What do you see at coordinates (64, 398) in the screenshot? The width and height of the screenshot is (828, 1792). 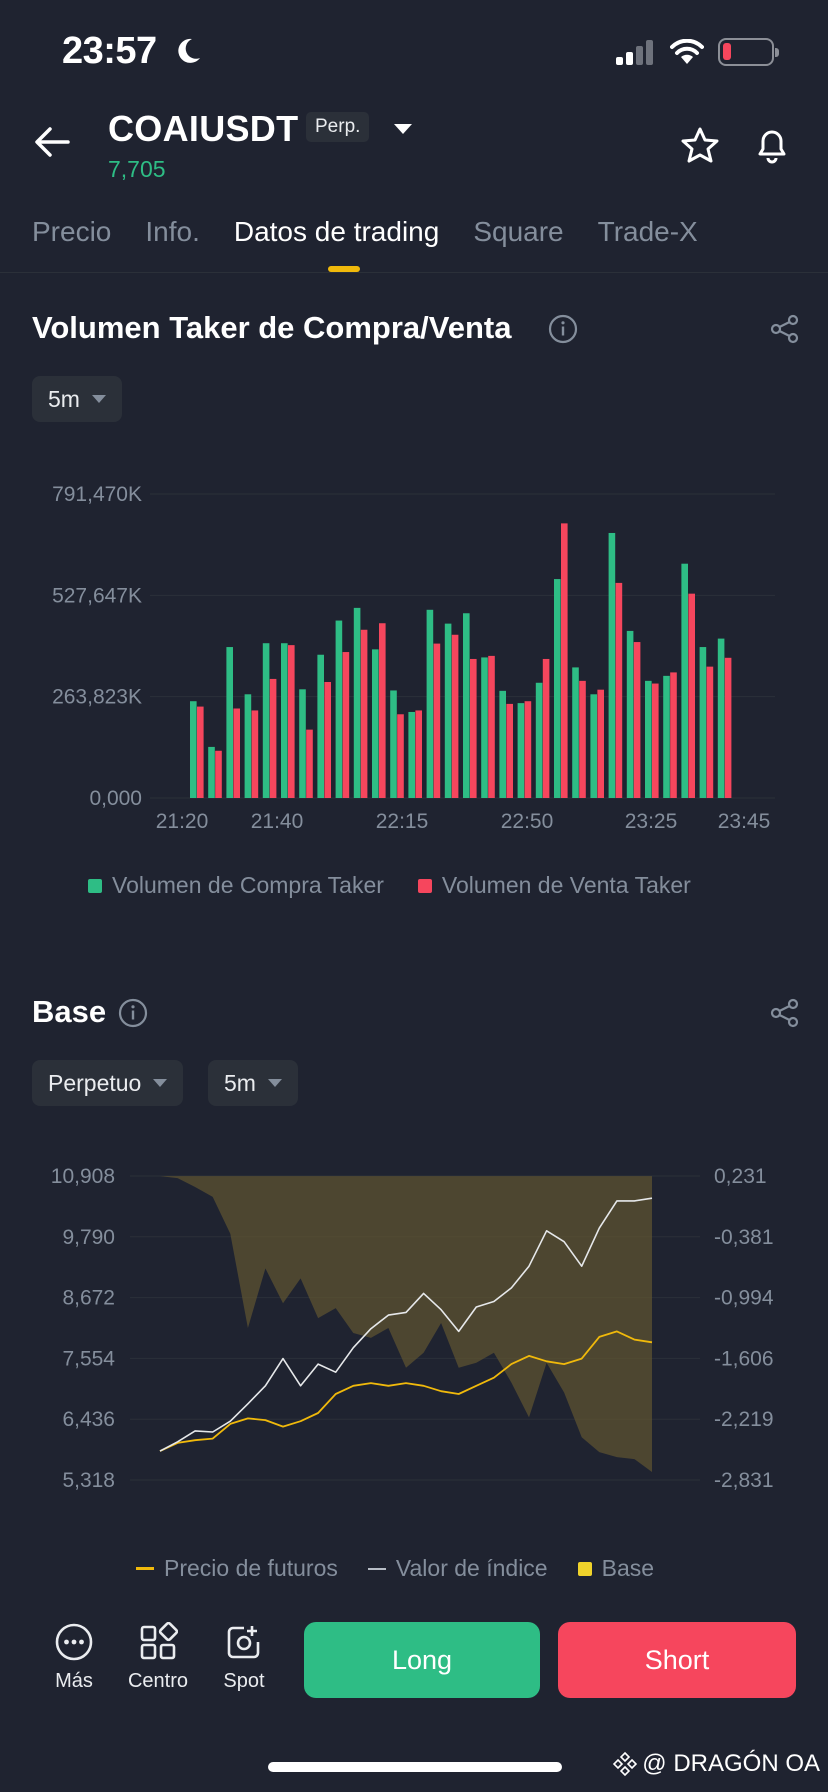 I see `taker-interval-value: 5m` at bounding box center [64, 398].